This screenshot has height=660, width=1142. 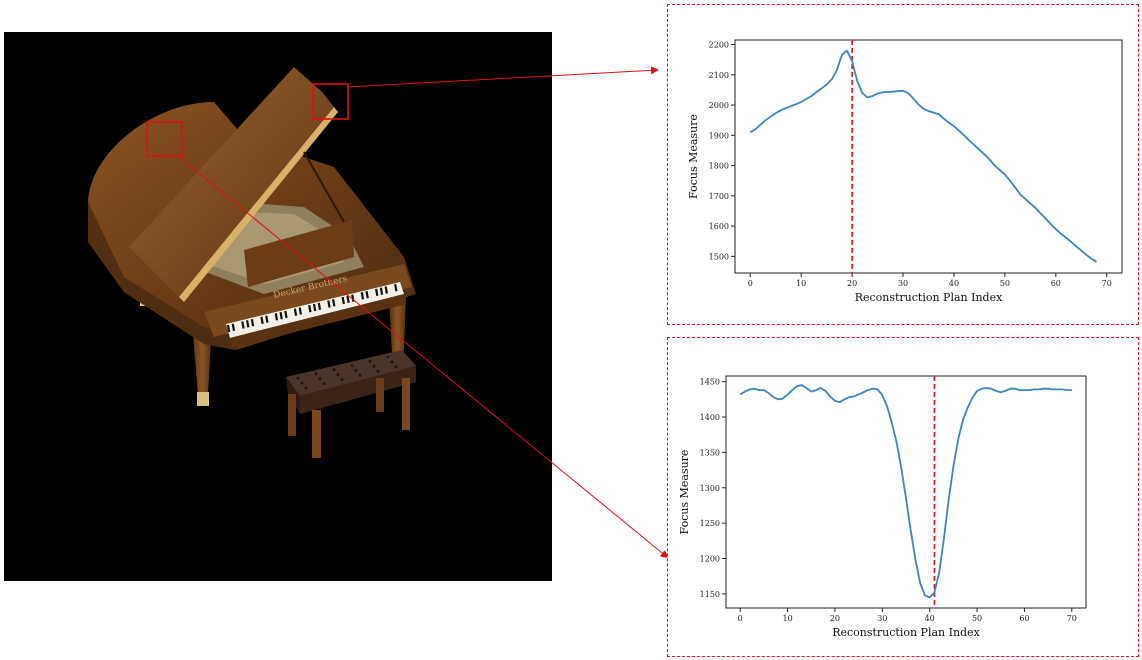 I want to click on y-tick-label: 2000, so click(x=719, y=105).